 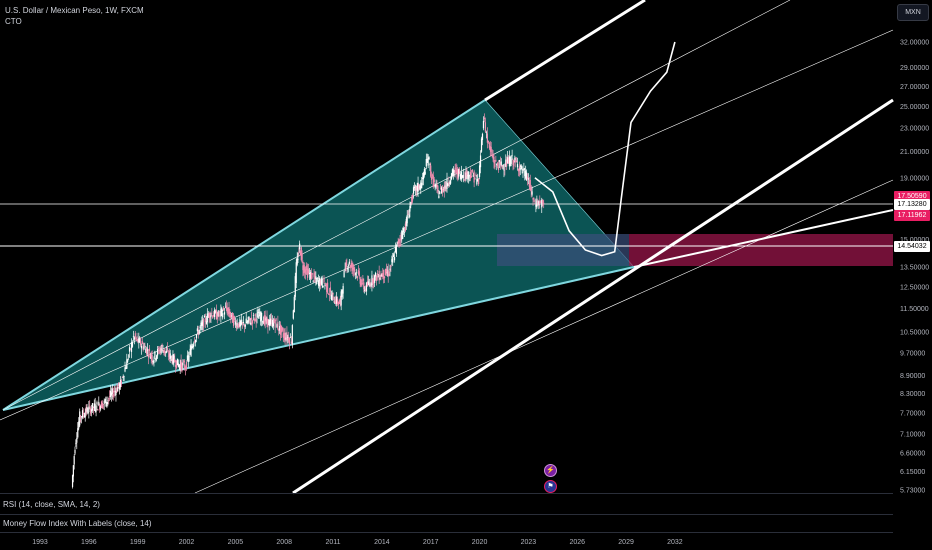 What do you see at coordinates (763, 238) in the screenshot?
I see `wedge-lower-extension` at bounding box center [763, 238].